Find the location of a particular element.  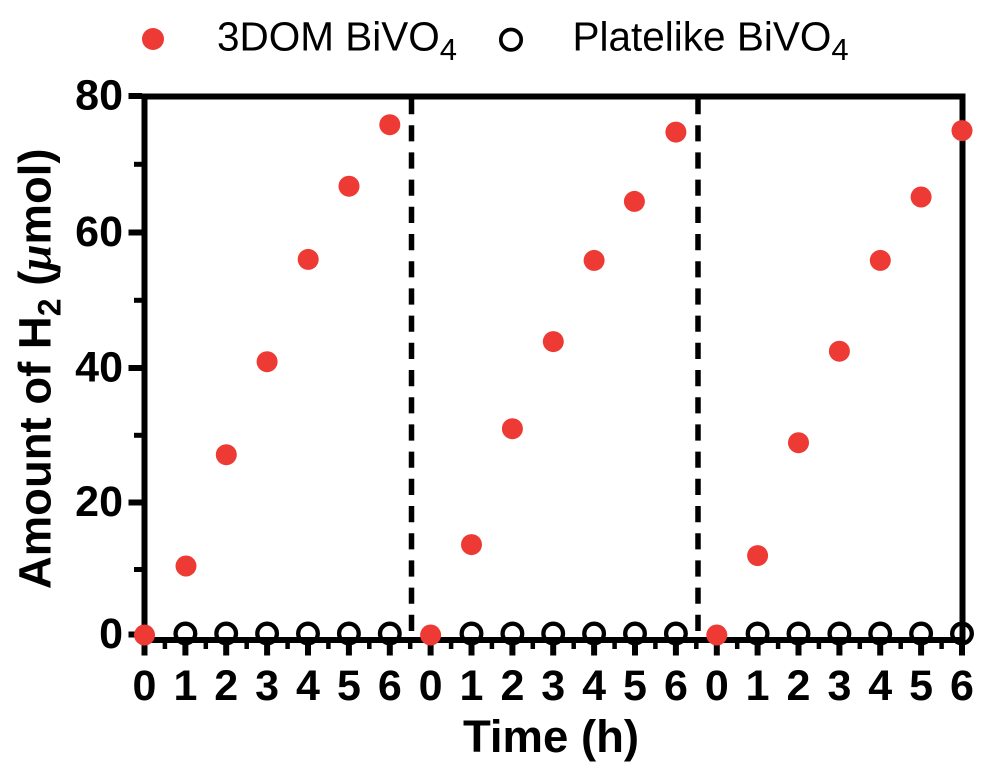

svg-text: Time (h) is located at coordinates (551, 736).